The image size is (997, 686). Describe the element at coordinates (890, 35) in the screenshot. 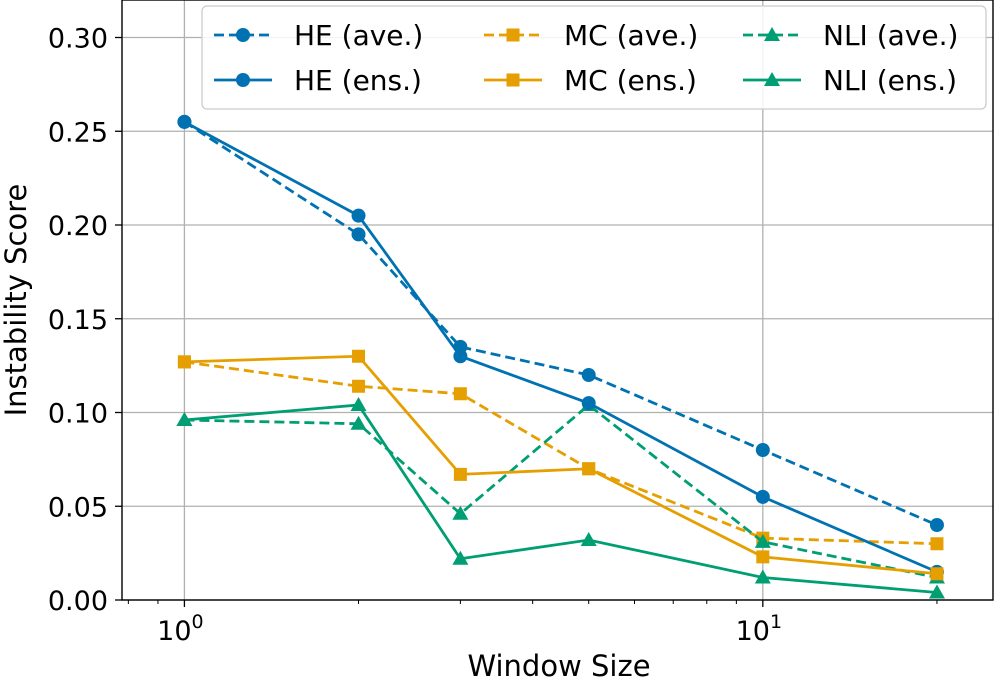

I see `legend-label: NLI (ave.)` at that location.